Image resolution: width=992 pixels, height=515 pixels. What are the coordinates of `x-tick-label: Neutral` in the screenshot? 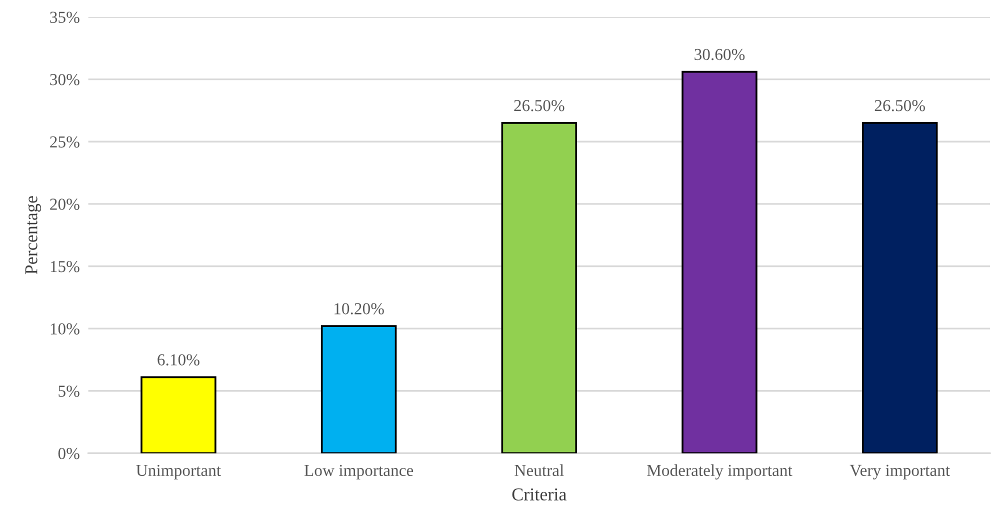 It's located at (539, 470).